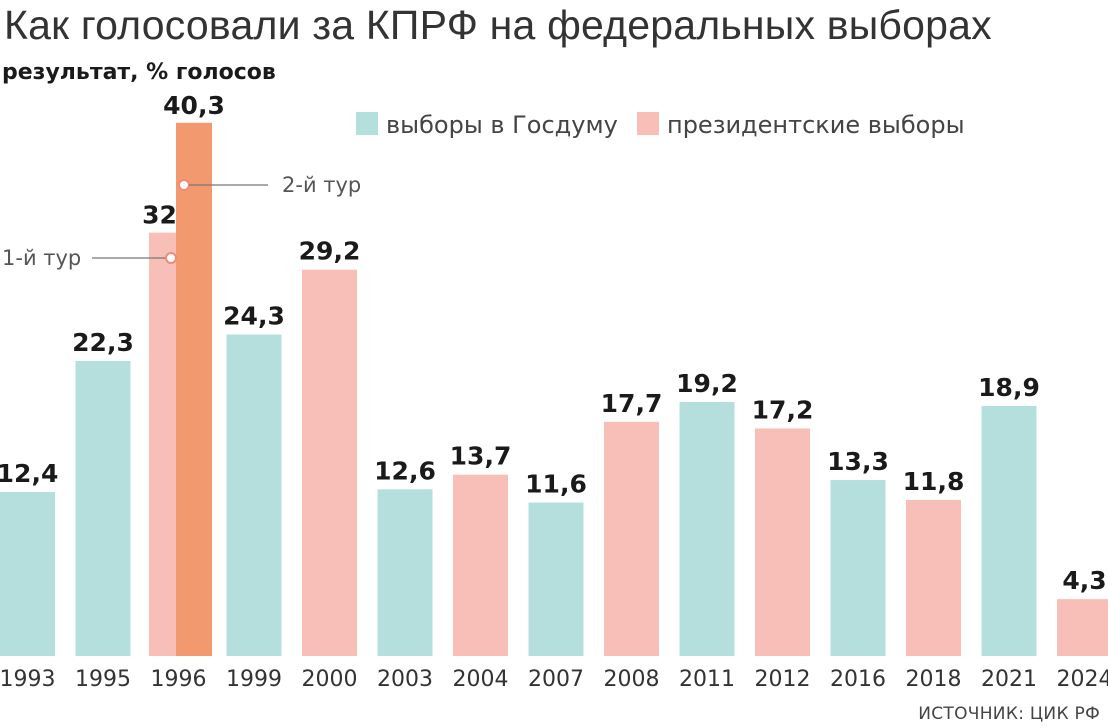  I want to click on x-tick-label-2012: 2012, so click(783, 679).